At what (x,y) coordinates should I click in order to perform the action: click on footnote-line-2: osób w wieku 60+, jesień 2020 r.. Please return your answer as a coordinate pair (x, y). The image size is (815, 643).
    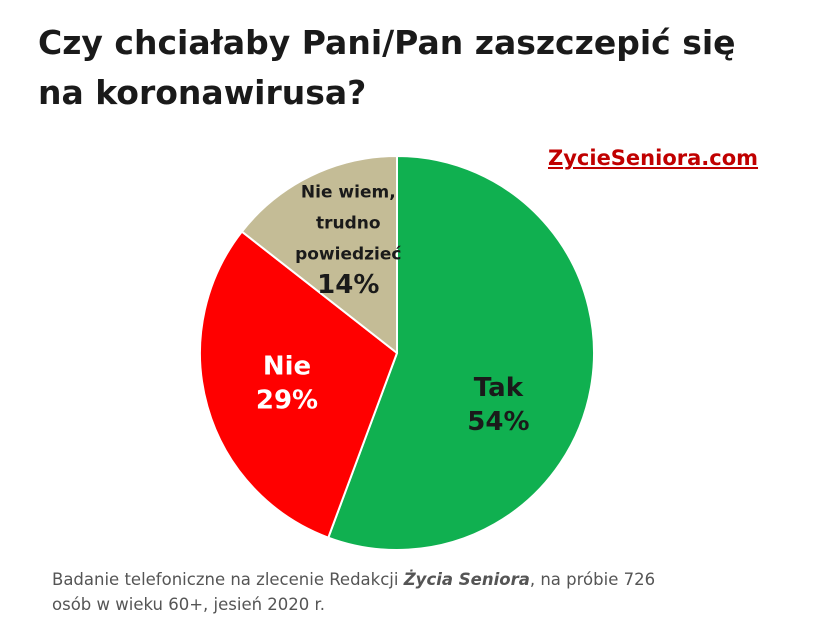
    Looking at the image, I should click on (189, 604).